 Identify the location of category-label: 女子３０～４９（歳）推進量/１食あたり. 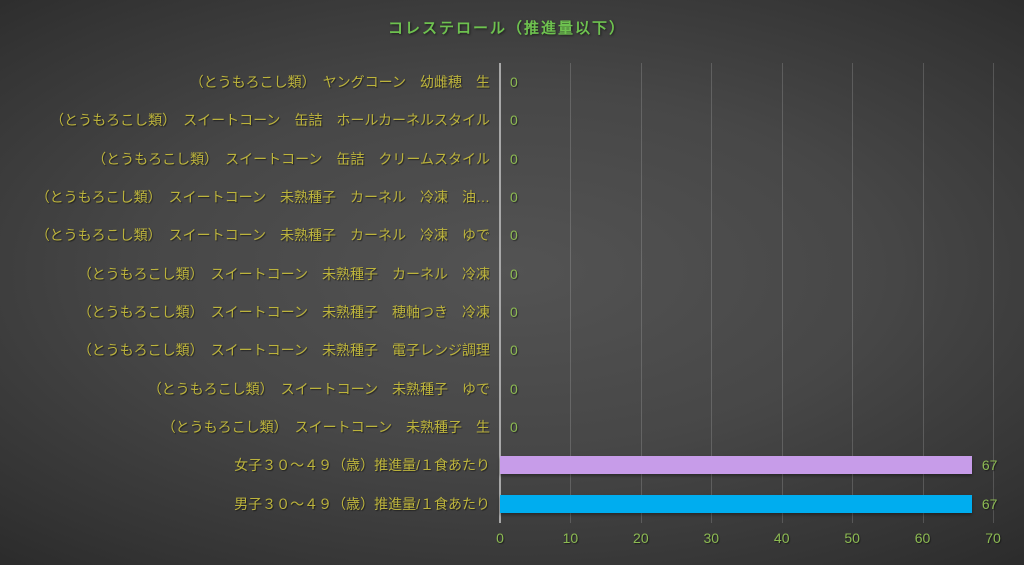
(362, 465).